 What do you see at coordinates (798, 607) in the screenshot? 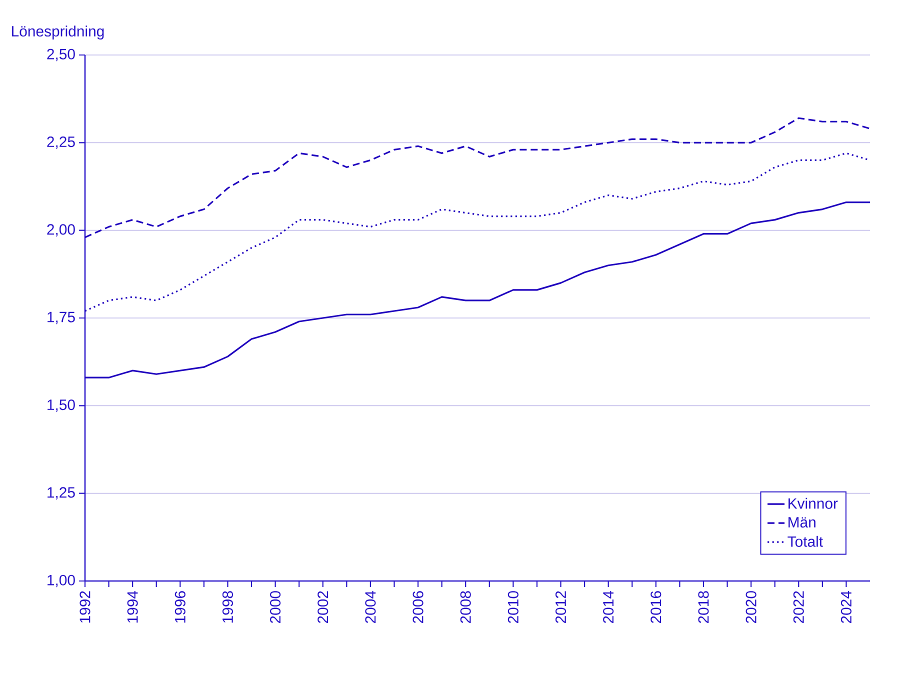
I see `x-tick-label: 2022` at bounding box center [798, 607].